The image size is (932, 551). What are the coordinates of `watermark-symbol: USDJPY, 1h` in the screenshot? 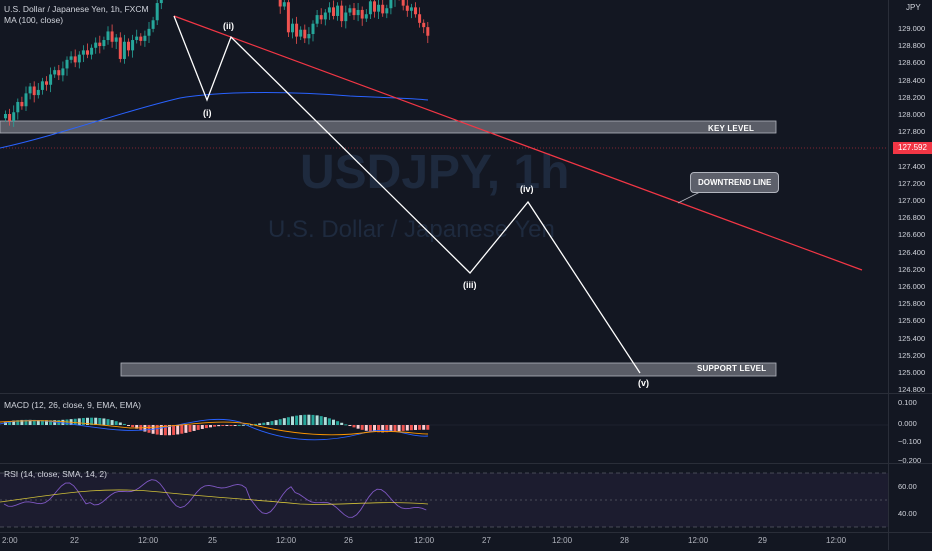 It's located at (435, 172).